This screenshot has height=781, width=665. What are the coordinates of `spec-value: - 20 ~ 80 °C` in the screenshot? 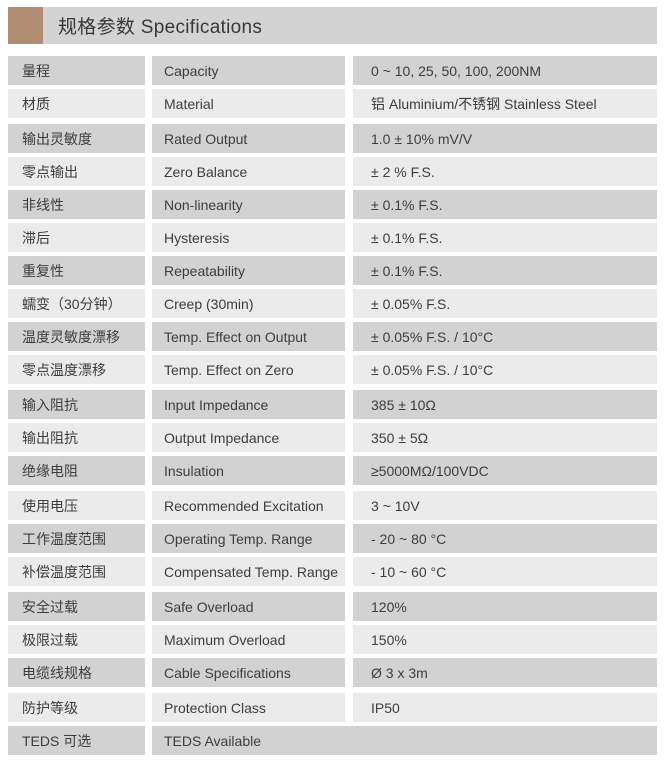 It's located at (505, 538).